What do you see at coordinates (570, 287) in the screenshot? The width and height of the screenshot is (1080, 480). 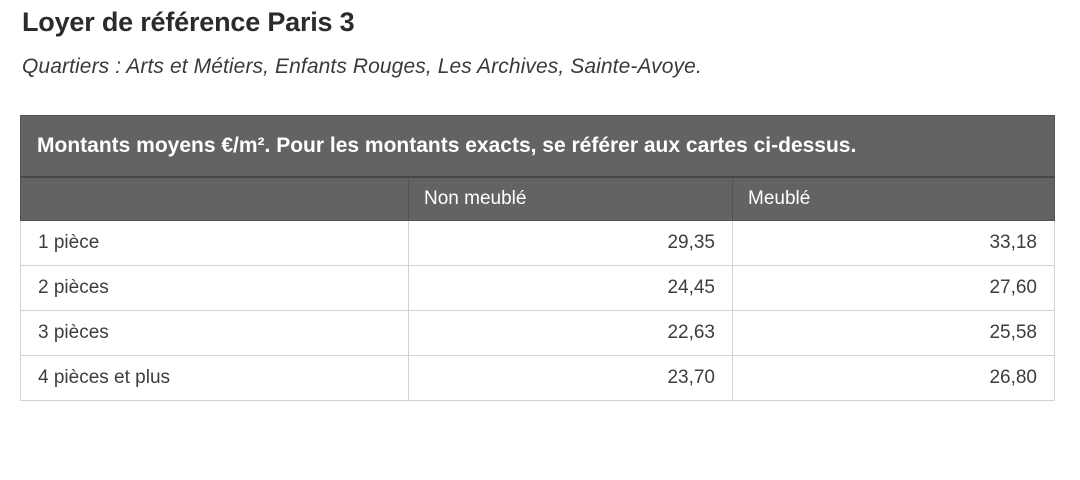 I see `non-meuble-value-cell: 24,45` at bounding box center [570, 287].